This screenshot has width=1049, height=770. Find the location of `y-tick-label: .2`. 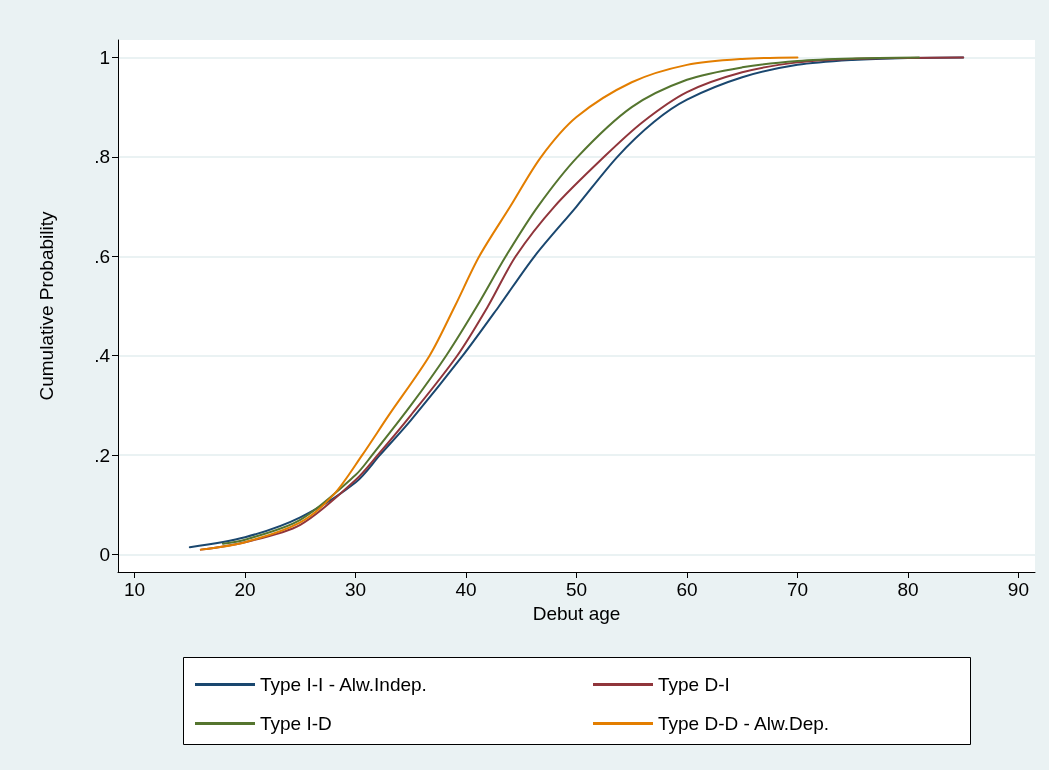

y-tick-label: .2 is located at coordinates (102, 455).